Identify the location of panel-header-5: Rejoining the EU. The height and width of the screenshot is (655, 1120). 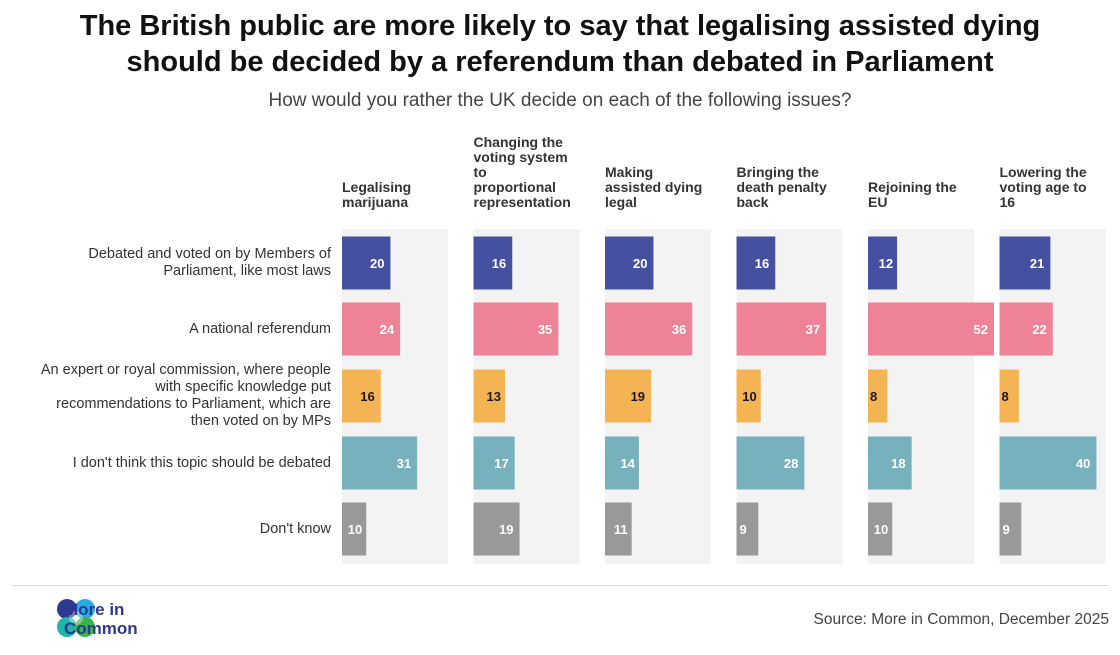
(930, 160).